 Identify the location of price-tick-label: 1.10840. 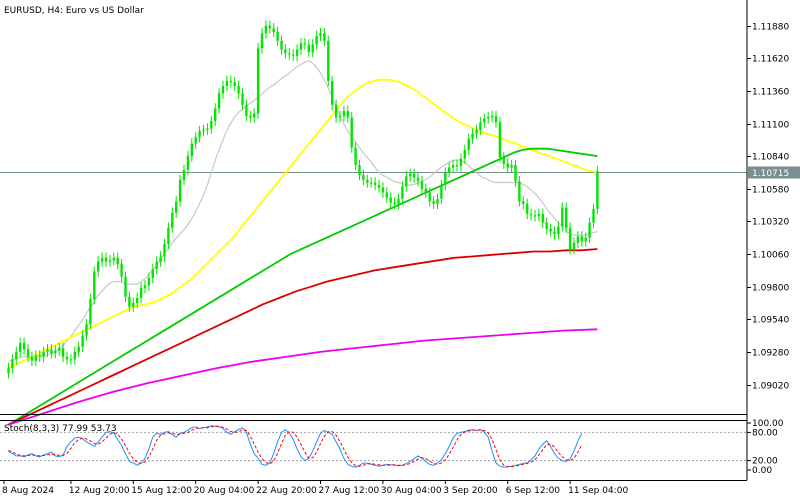
(770, 158).